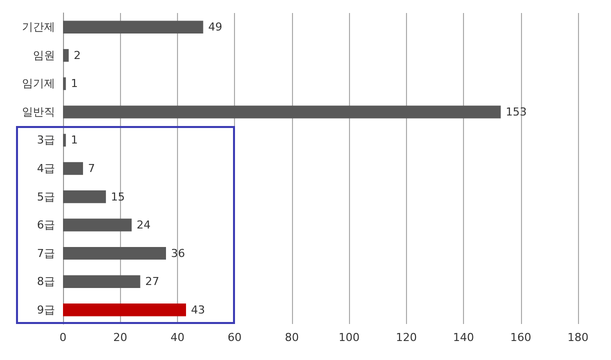  I want to click on data-label: 153, so click(516, 111).